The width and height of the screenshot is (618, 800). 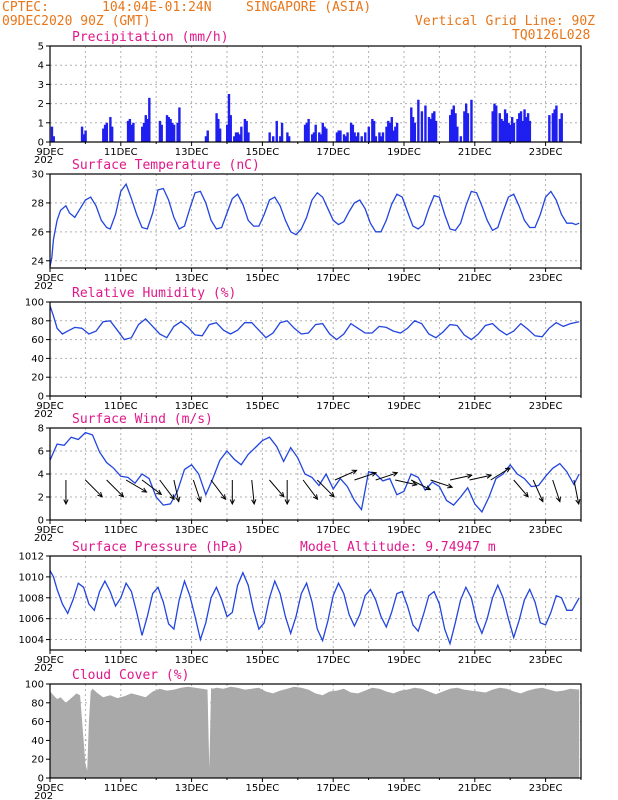 What do you see at coordinates (37, 261) in the screenshot?
I see `y-tick-label: 24` at bounding box center [37, 261].